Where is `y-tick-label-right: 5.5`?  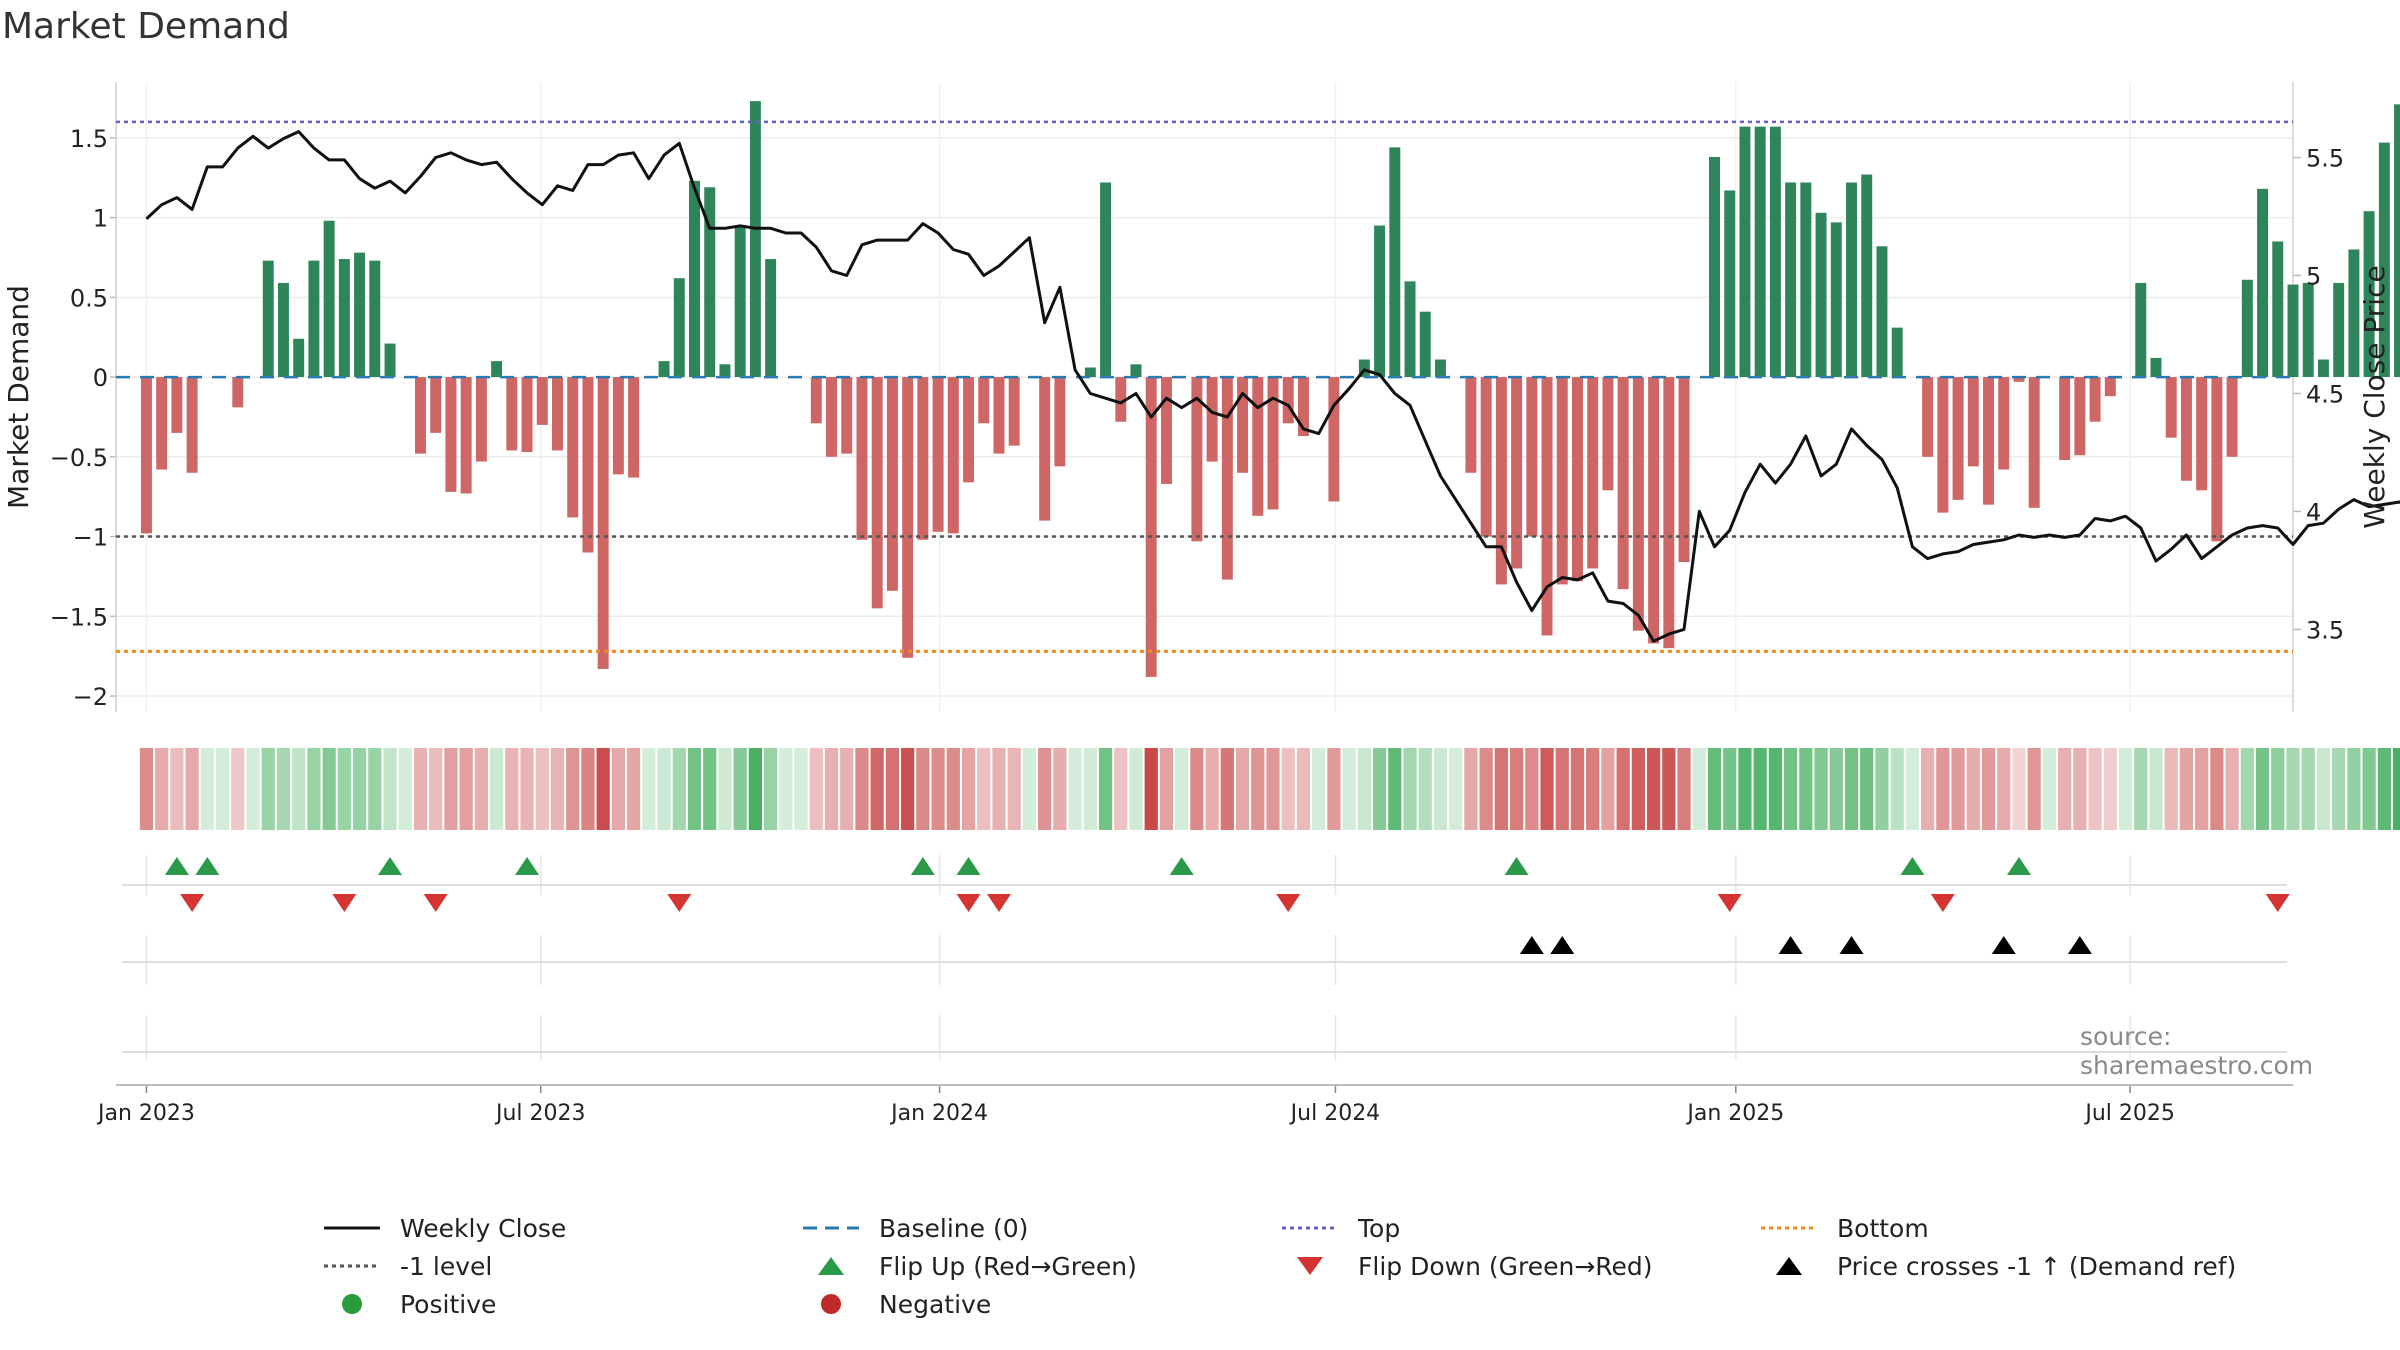 y-tick-label-right: 5.5 is located at coordinates (2325, 159).